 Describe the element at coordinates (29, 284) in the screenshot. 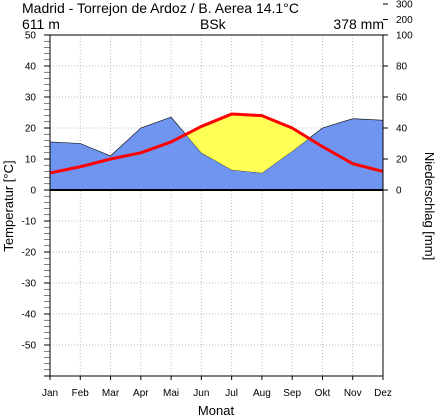

I see `y-tick-label-left: -30` at that location.